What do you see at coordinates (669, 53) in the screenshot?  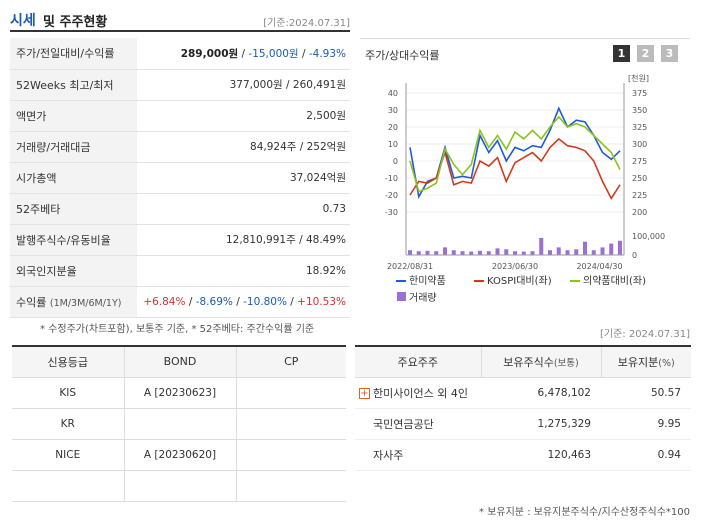 I see `period-button-3: 3` at bounding box center [669, 53].